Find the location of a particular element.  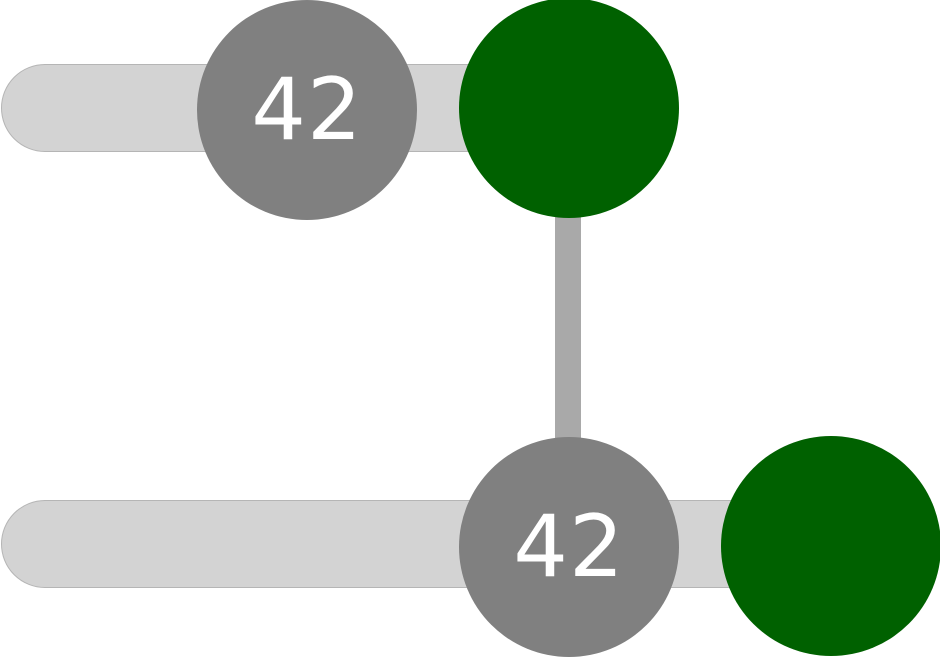

slider-2-handle is located at coordinates (830, 546).